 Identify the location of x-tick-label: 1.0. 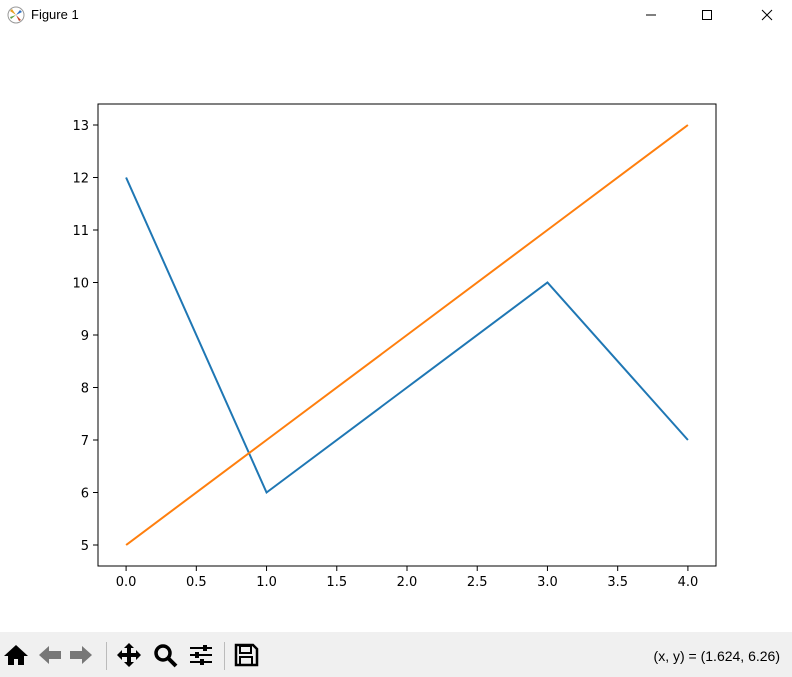
(266, 582).